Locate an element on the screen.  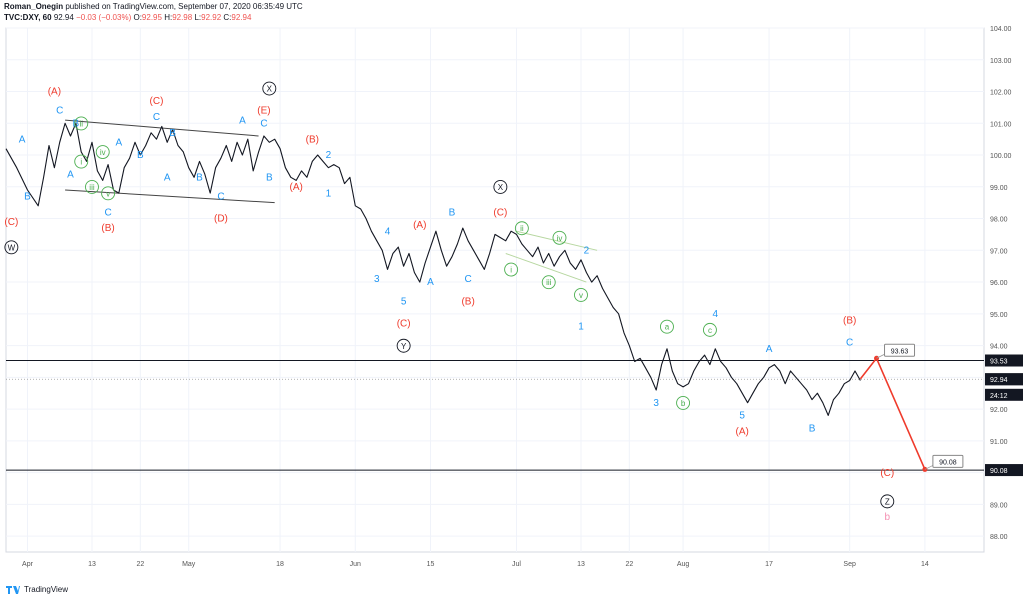
wave-label: v is located at coordinates (581, 295).